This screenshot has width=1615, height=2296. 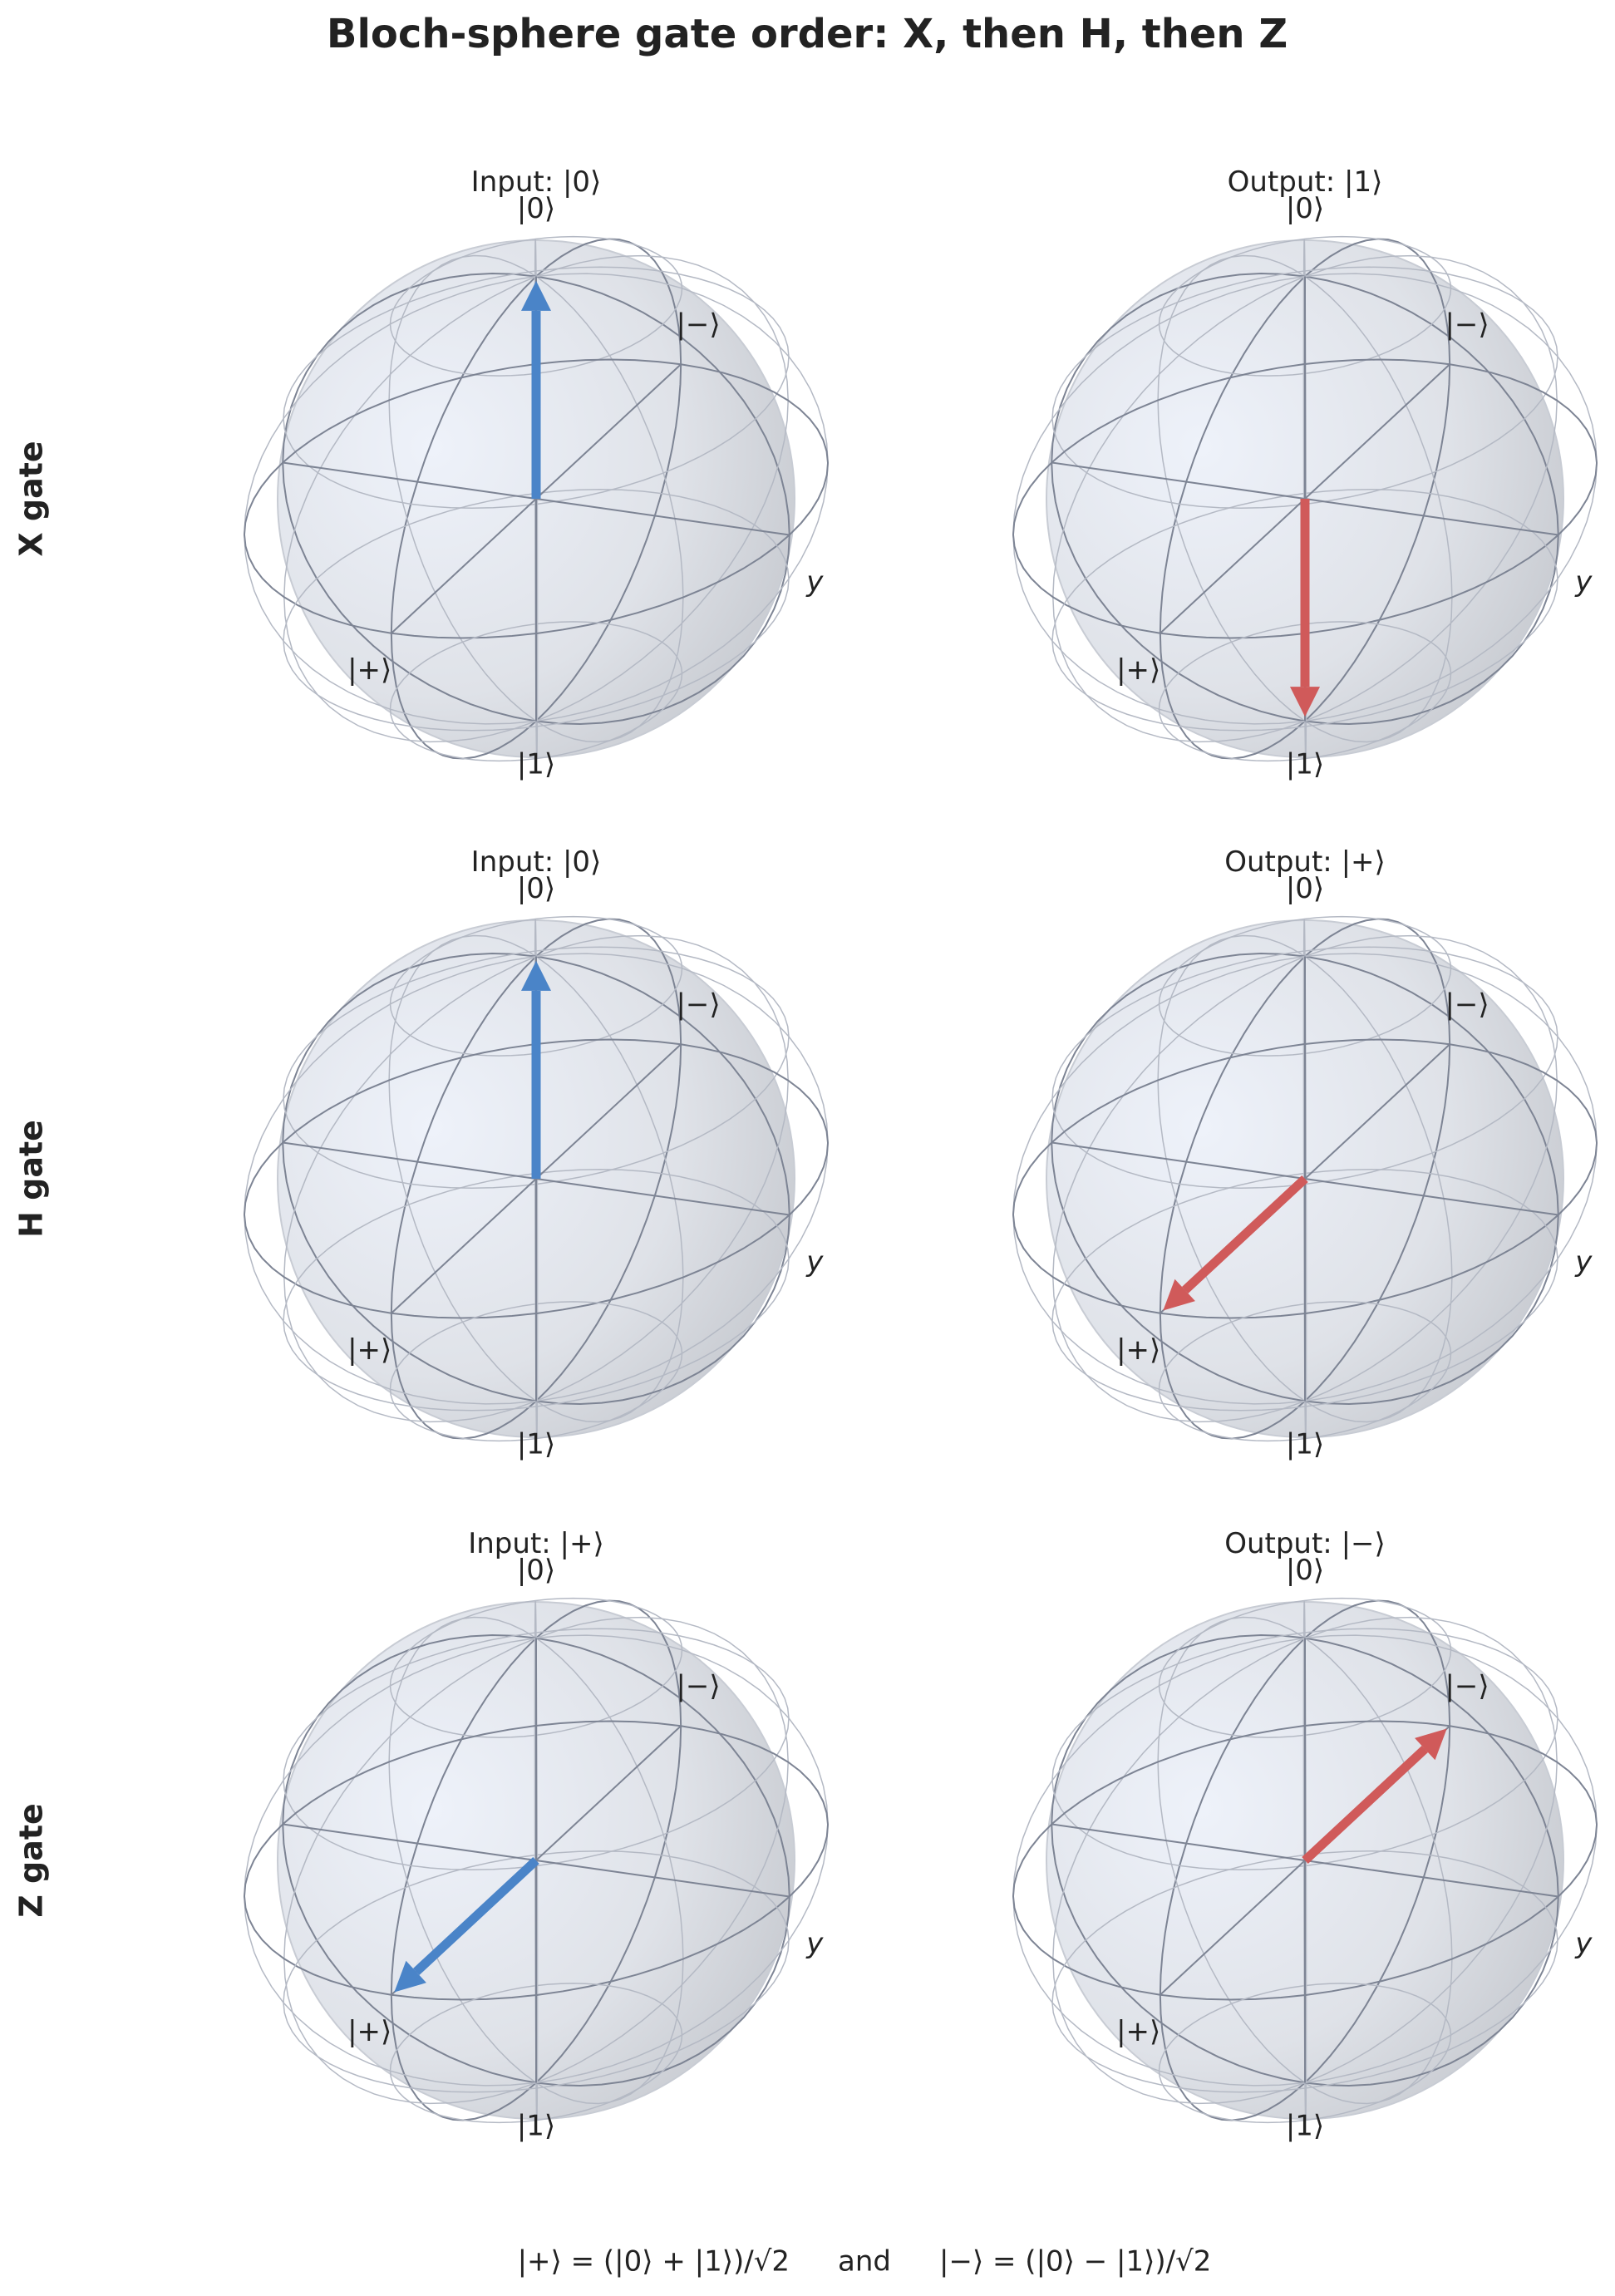 I want to click on row-label: H gate, so click(x=31, y=1179).